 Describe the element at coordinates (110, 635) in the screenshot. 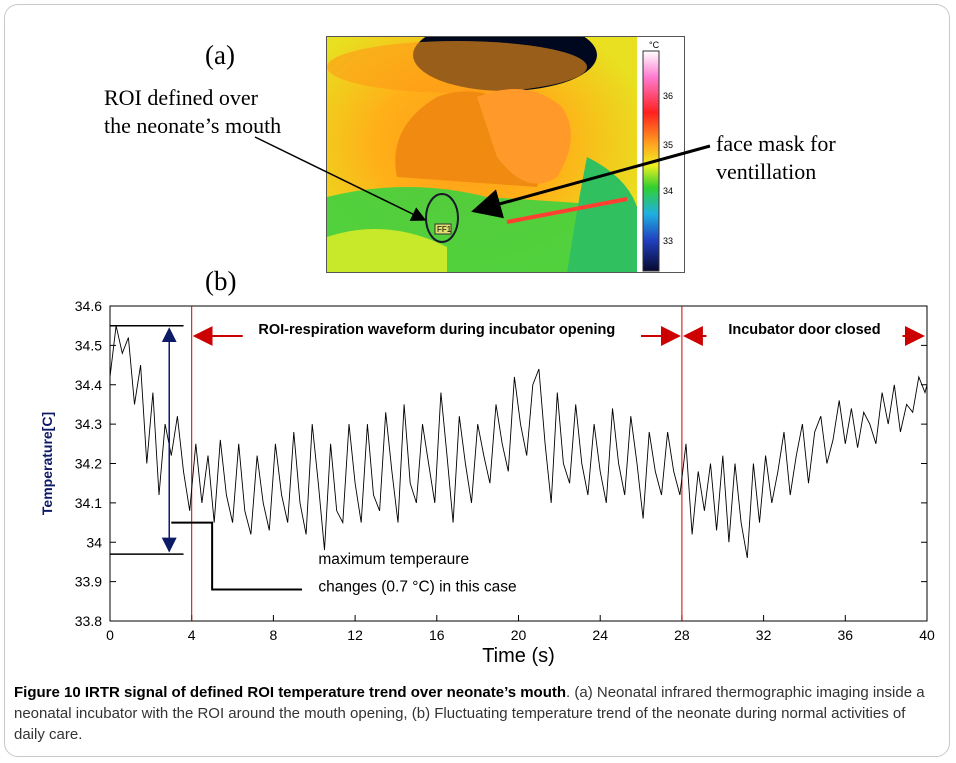

I see `x-tick-label: 0` at that location.